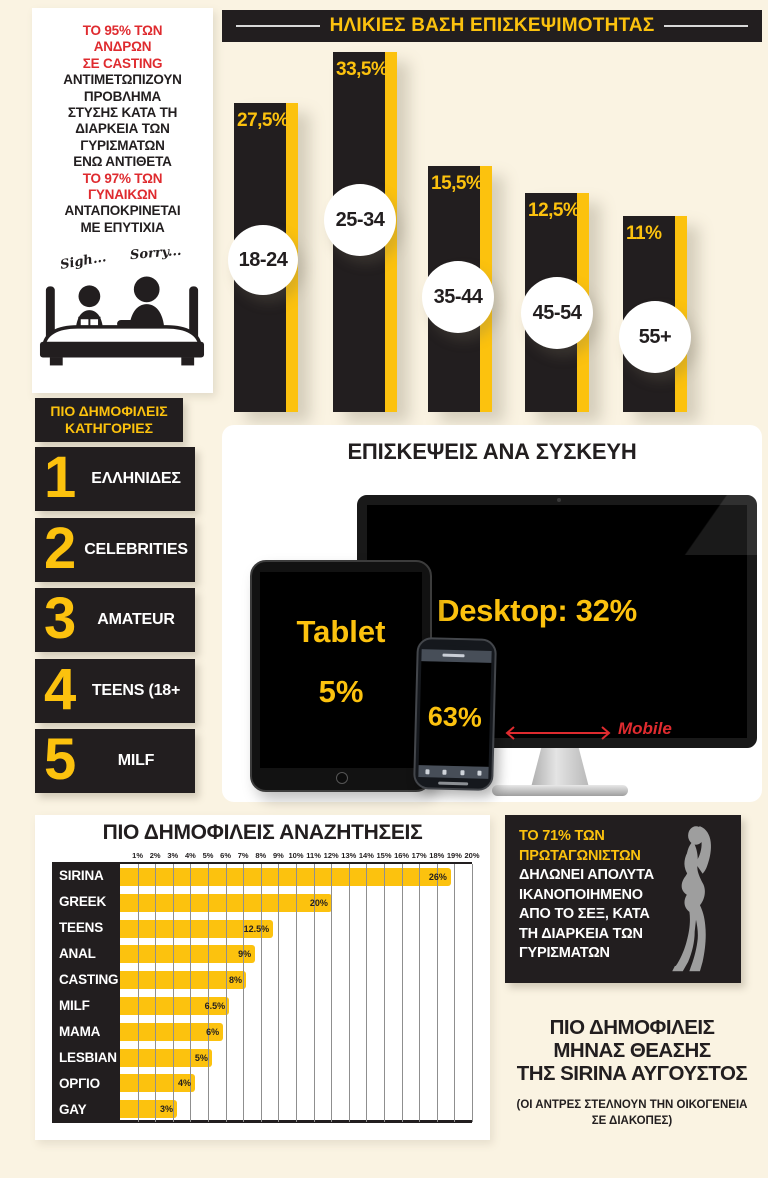 The height and width of the screenshot is (1178, 768). What do you see at coordinates (457, 183) in the screenshot?
I see `age-bar-value: 15,5%` at bounding box center [457, 183].